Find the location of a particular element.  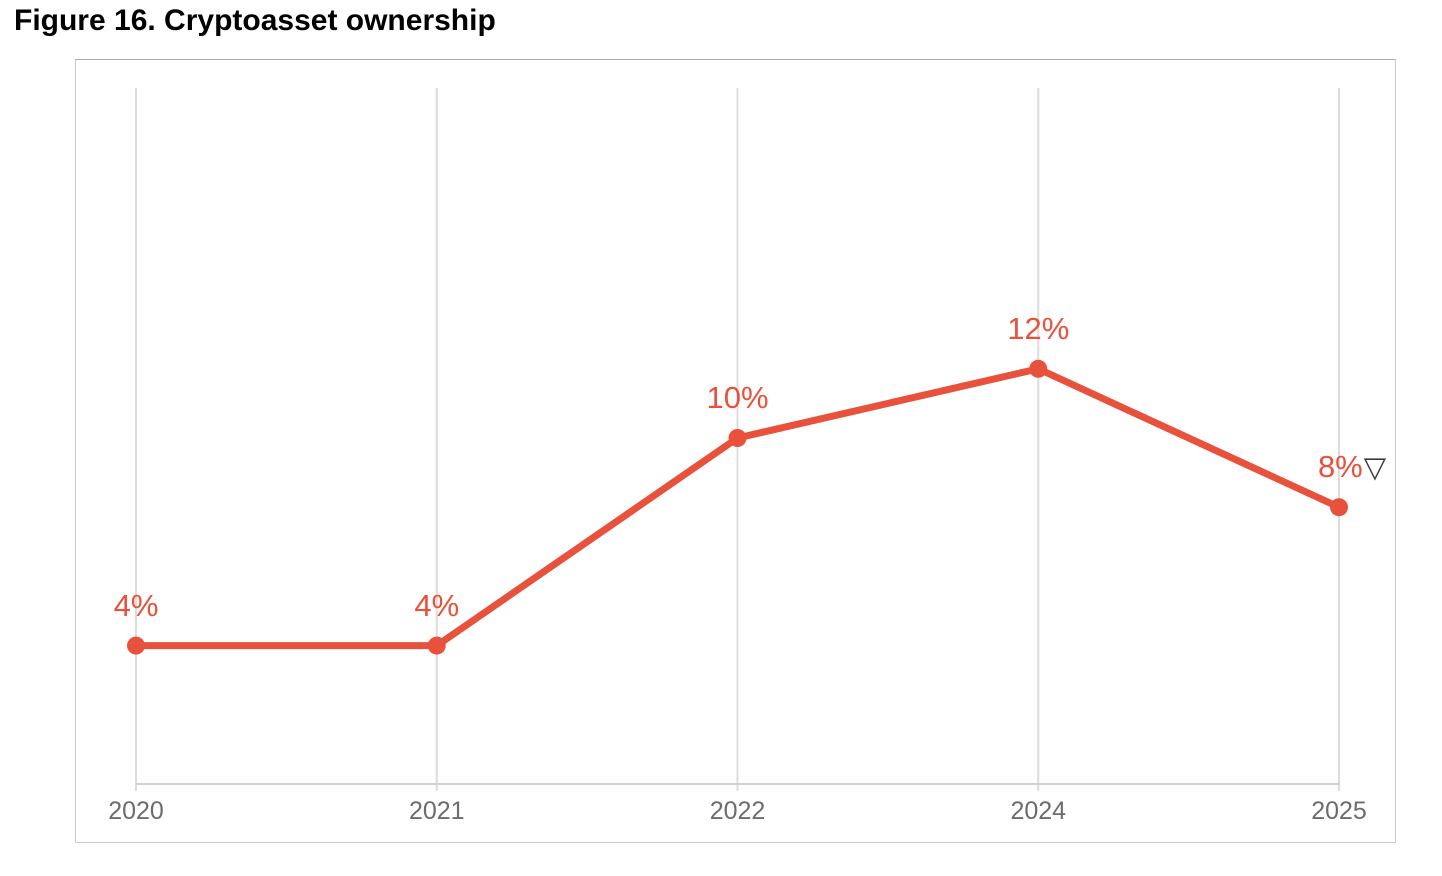

x-axis-label: 2024 is located at coordinates (1038, 811).